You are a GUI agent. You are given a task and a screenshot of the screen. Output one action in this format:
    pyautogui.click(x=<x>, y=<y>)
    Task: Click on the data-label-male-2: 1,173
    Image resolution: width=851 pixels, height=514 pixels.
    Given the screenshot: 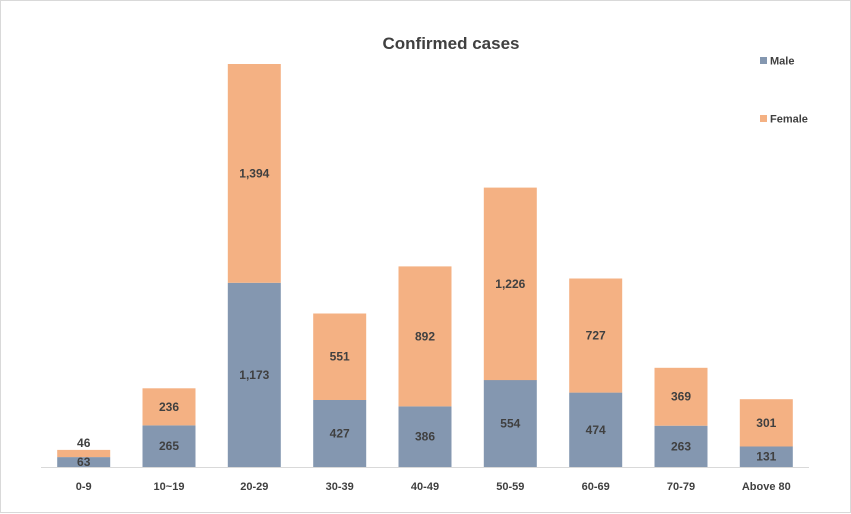 What is the action you would take?
    pyautogui.click(x=254, y=375)
    